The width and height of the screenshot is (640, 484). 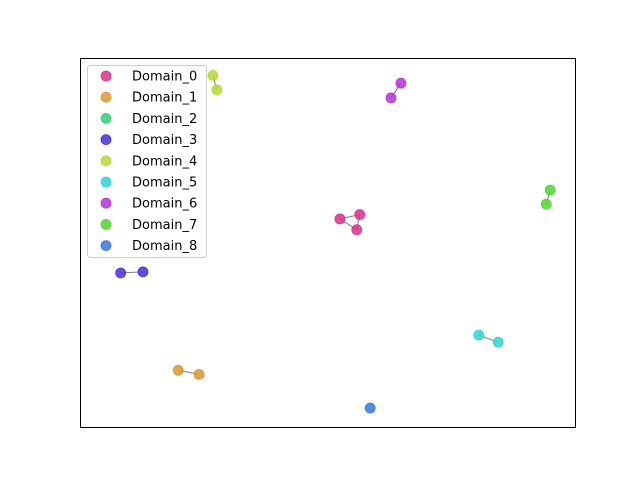 What do you see at coordinates (164, 225) in the screenshot?
I see `legend-label-domain-7: Domain_7` at bounding box center [164, 225].